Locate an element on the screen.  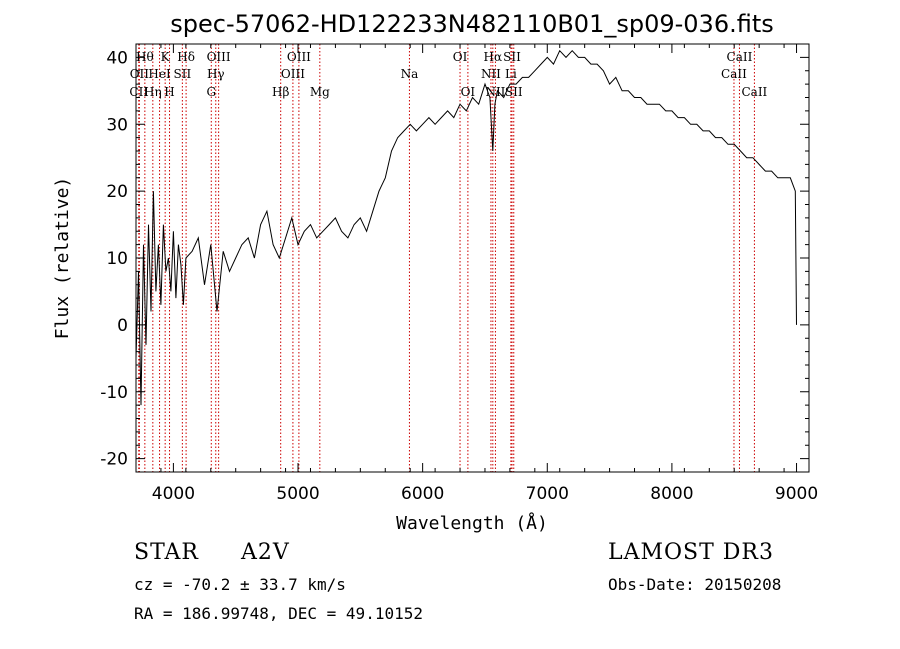
line-label-10: Hγ is located at coordinates (216, 74).